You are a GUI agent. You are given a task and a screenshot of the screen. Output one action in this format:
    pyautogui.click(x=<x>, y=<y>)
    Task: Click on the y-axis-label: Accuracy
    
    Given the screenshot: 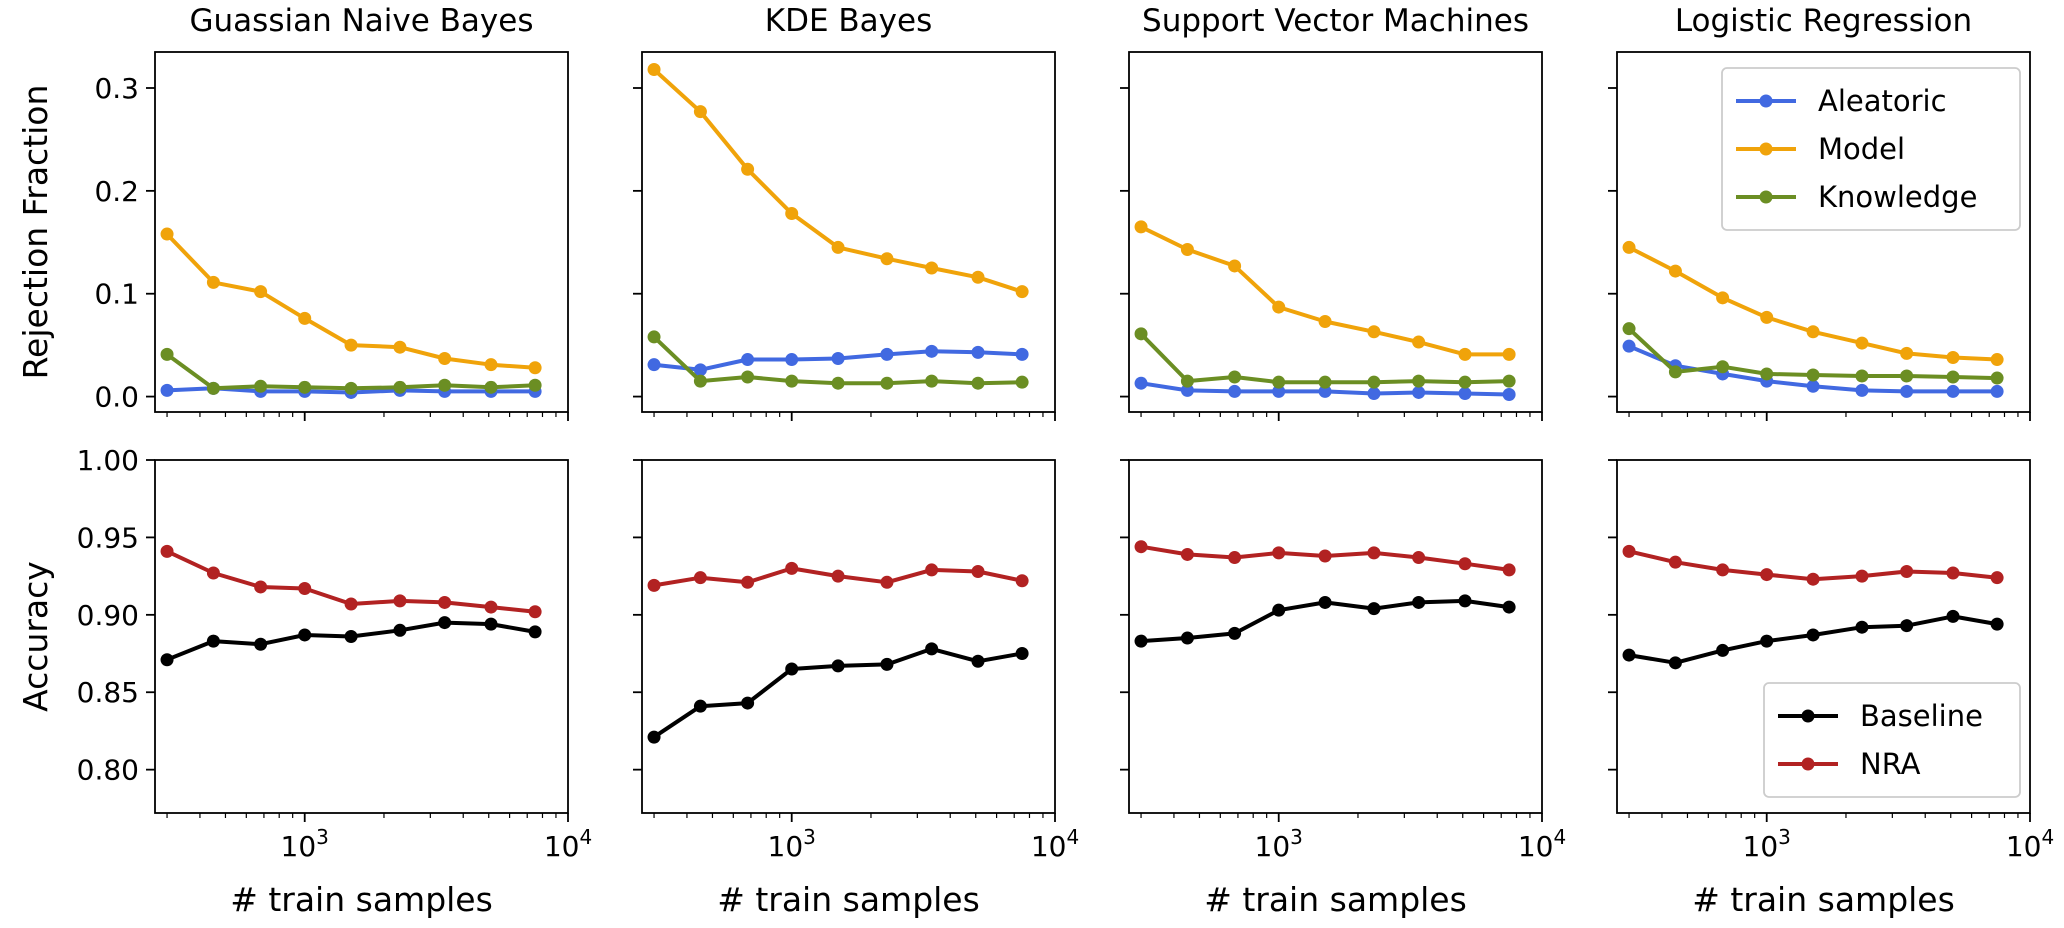 What is the action you would take?
    pyautogui.click(x=35, y=636)
    